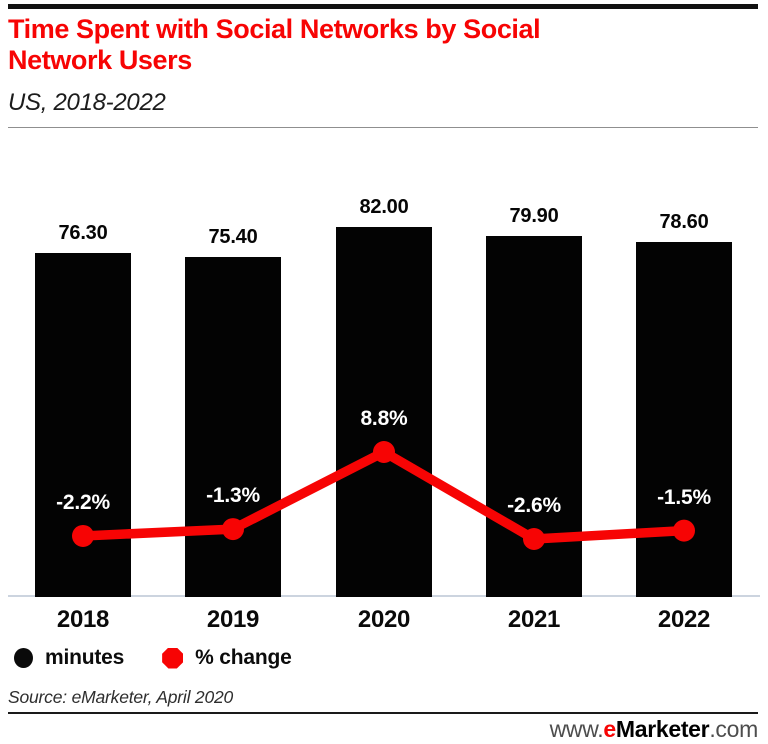 Image resolution: width=768 pixels, height=744 pixels. What do you see at coordinates (83, 619) in the screenshot?
I see `x-axis-label-2018: 2018` at bounding box center [83, 619].